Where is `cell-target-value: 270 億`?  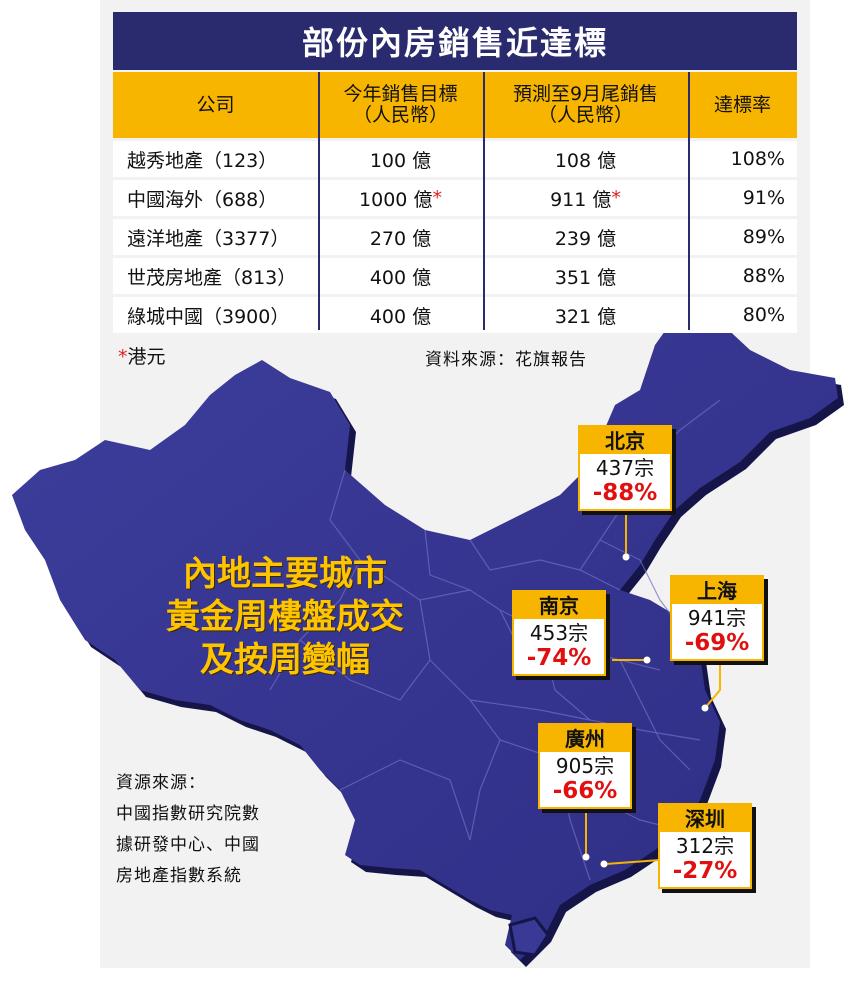
cell-target-value: 270 億 is located at coordinates (400, 238).